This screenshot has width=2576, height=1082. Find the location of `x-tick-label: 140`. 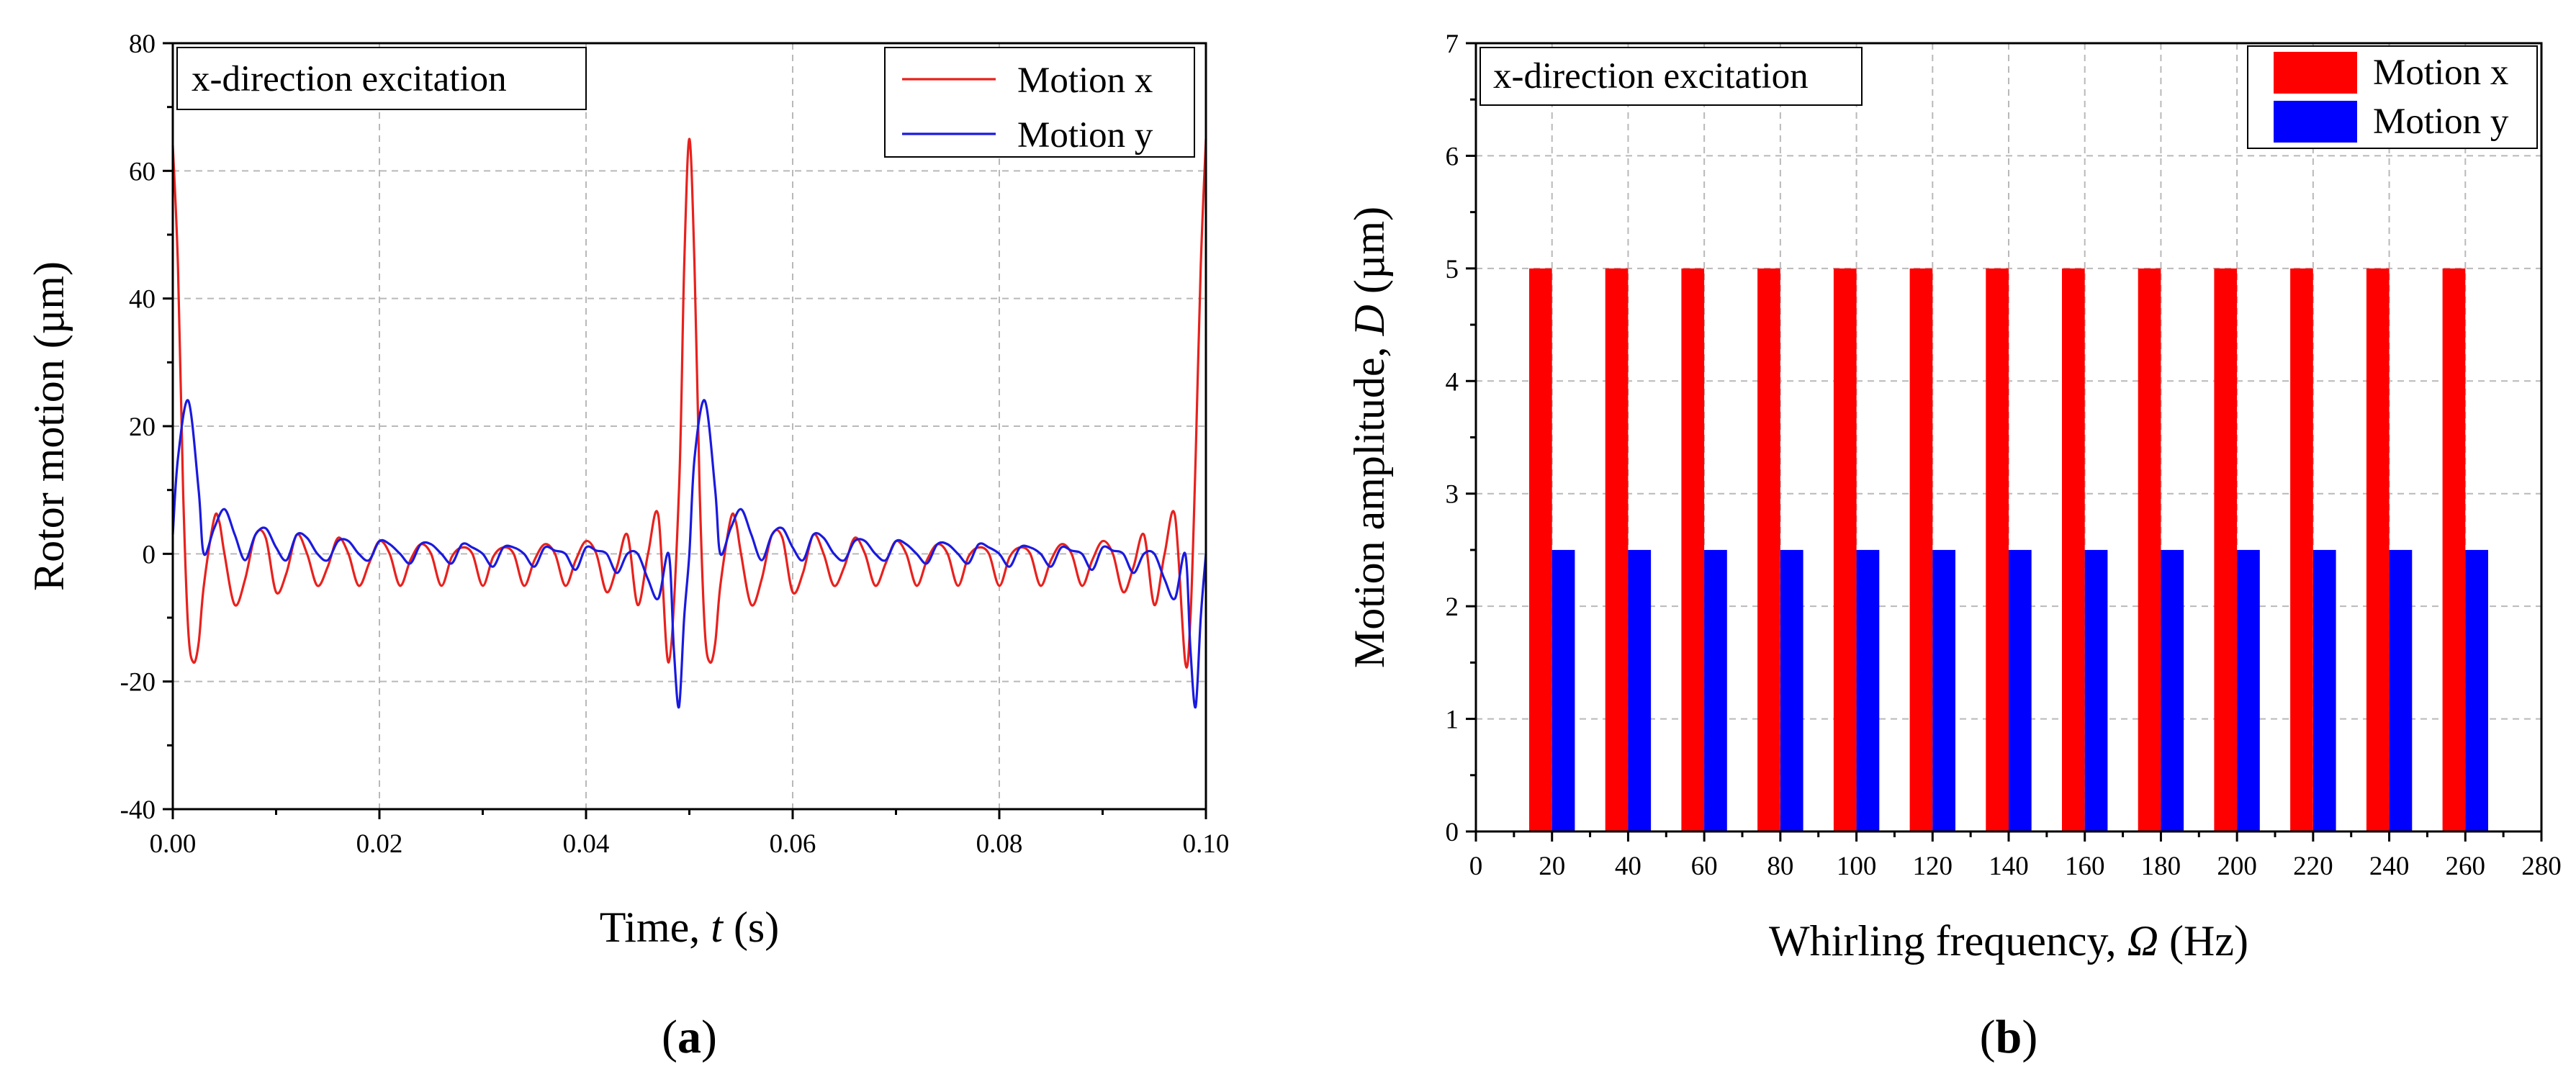

x-tick-label: 140 is located at coordinates (2009, 866).